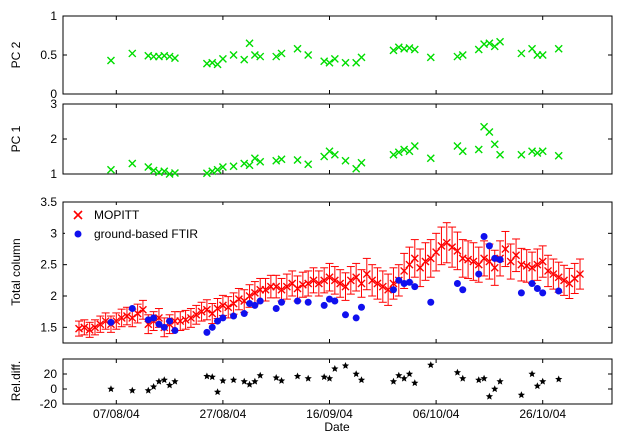 The height and width of the screenshot is (435, 630). Describe the element at coordinates (337, 427) in the screenshot. I see `x-axis-label: Date` at that location.